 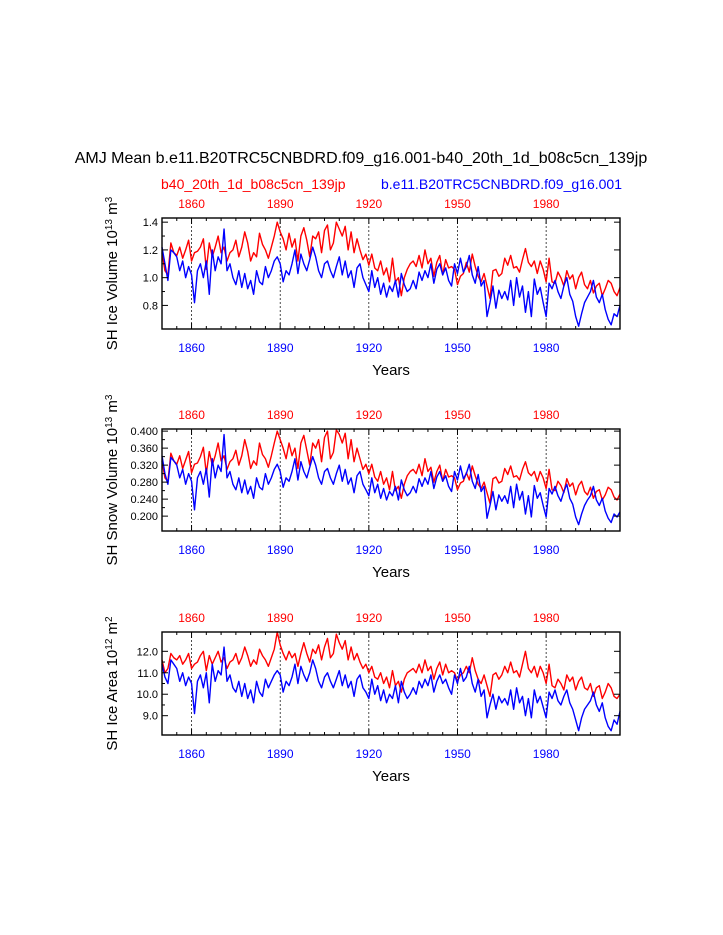 What do you see at coordinates (109, 644) in the screenshot?
I see `y-axis-label-exponent: 12` at bounding box center [109, 644].